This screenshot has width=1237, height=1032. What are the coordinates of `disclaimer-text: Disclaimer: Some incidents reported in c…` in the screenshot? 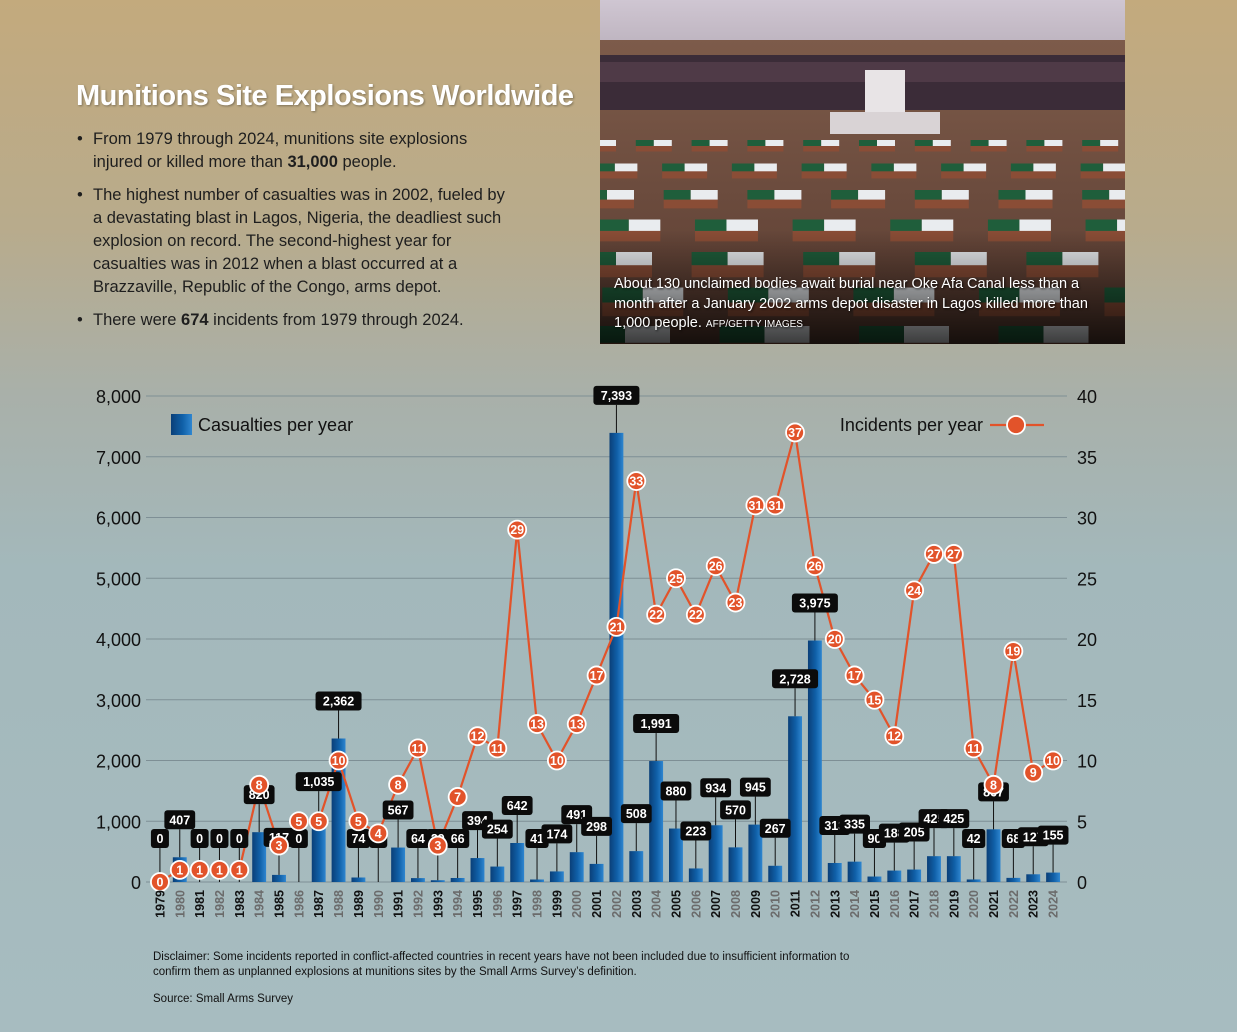 It's located at (501, 964).